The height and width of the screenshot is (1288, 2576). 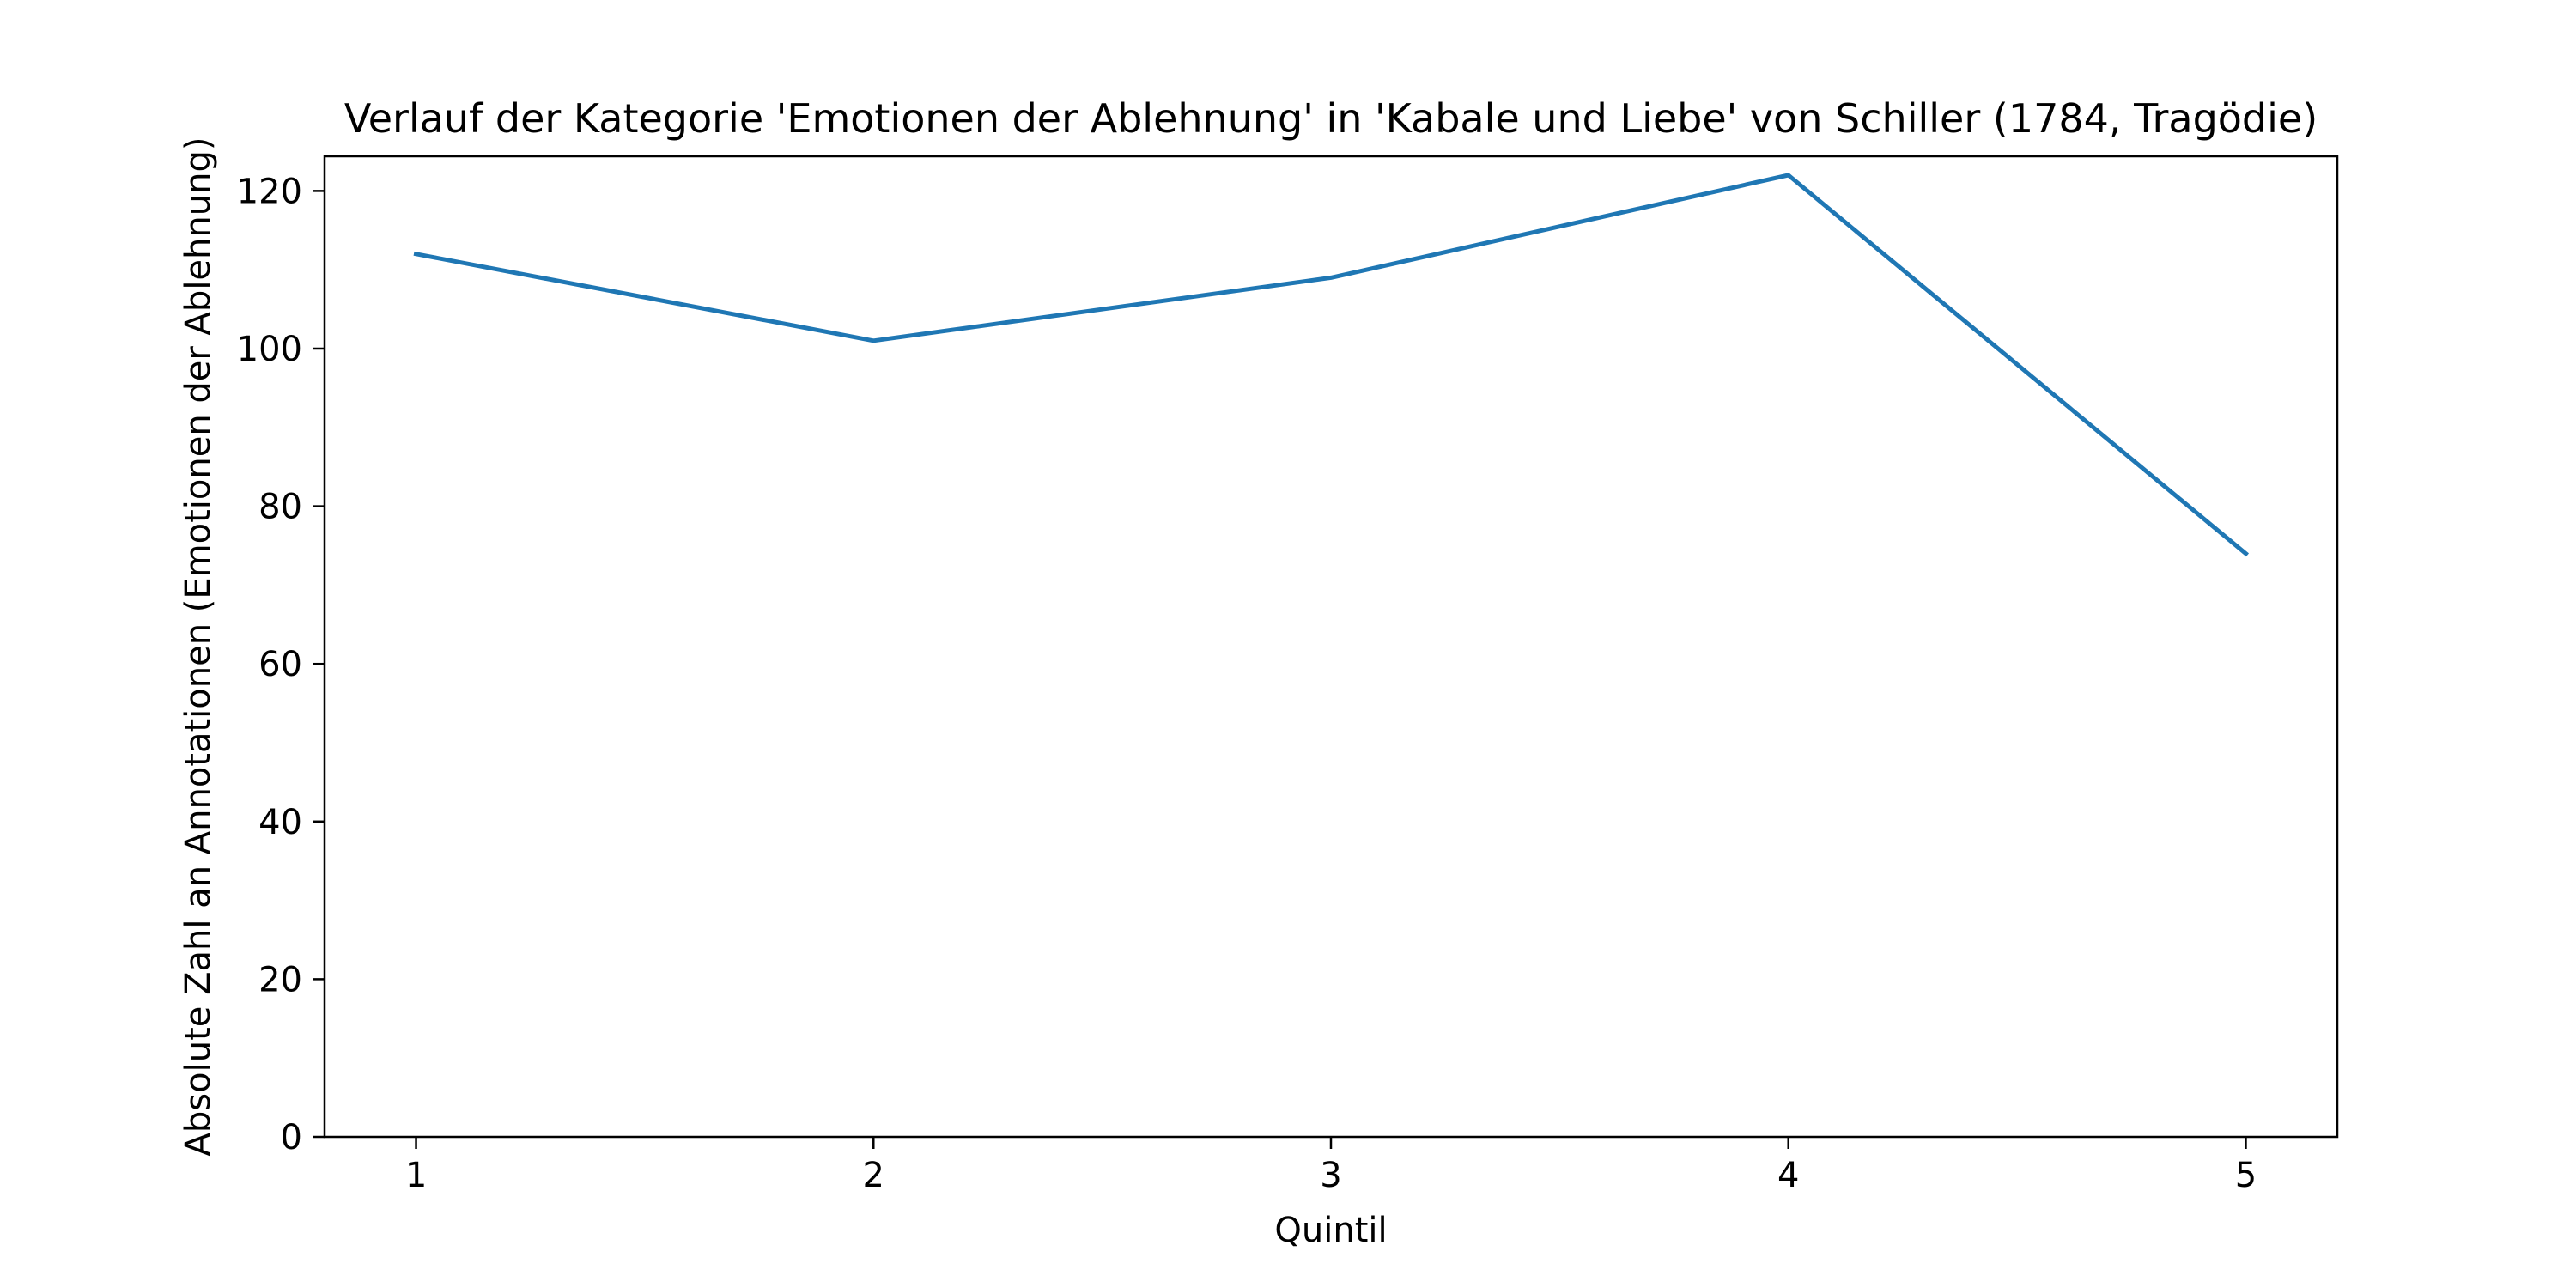 I want to click on y-tick-label: 0, so click(x=291, y=1137).